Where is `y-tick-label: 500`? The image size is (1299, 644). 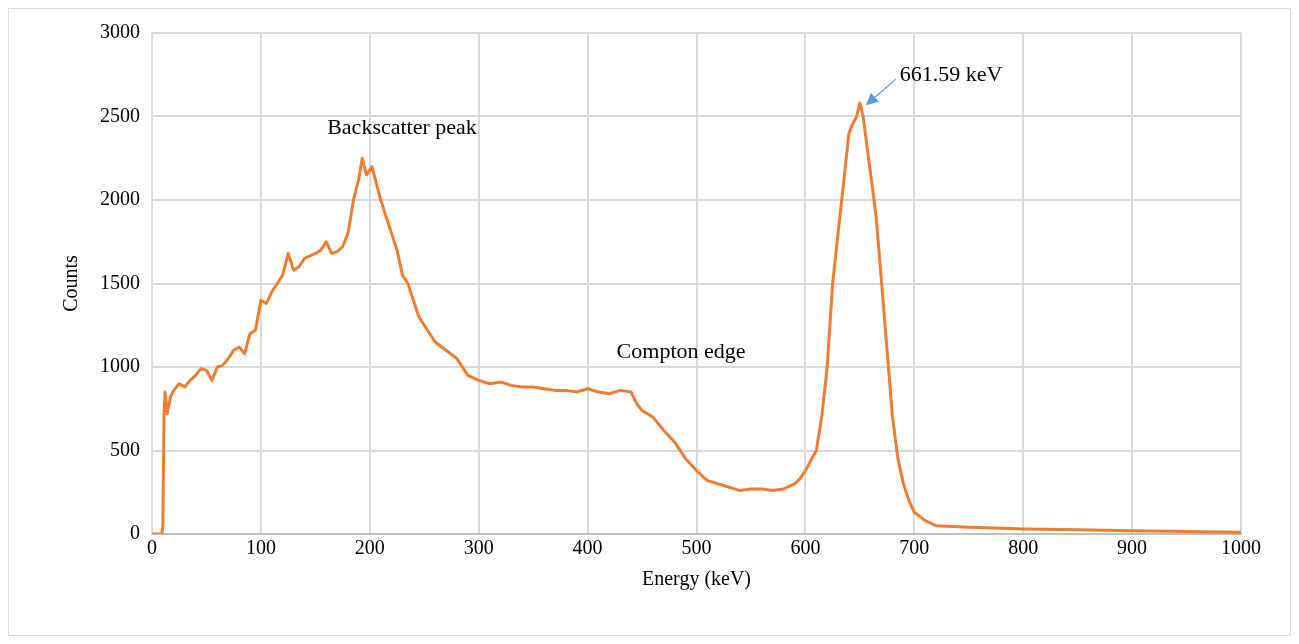 y-tick-label: 500 is located at coordinates (125, 448).